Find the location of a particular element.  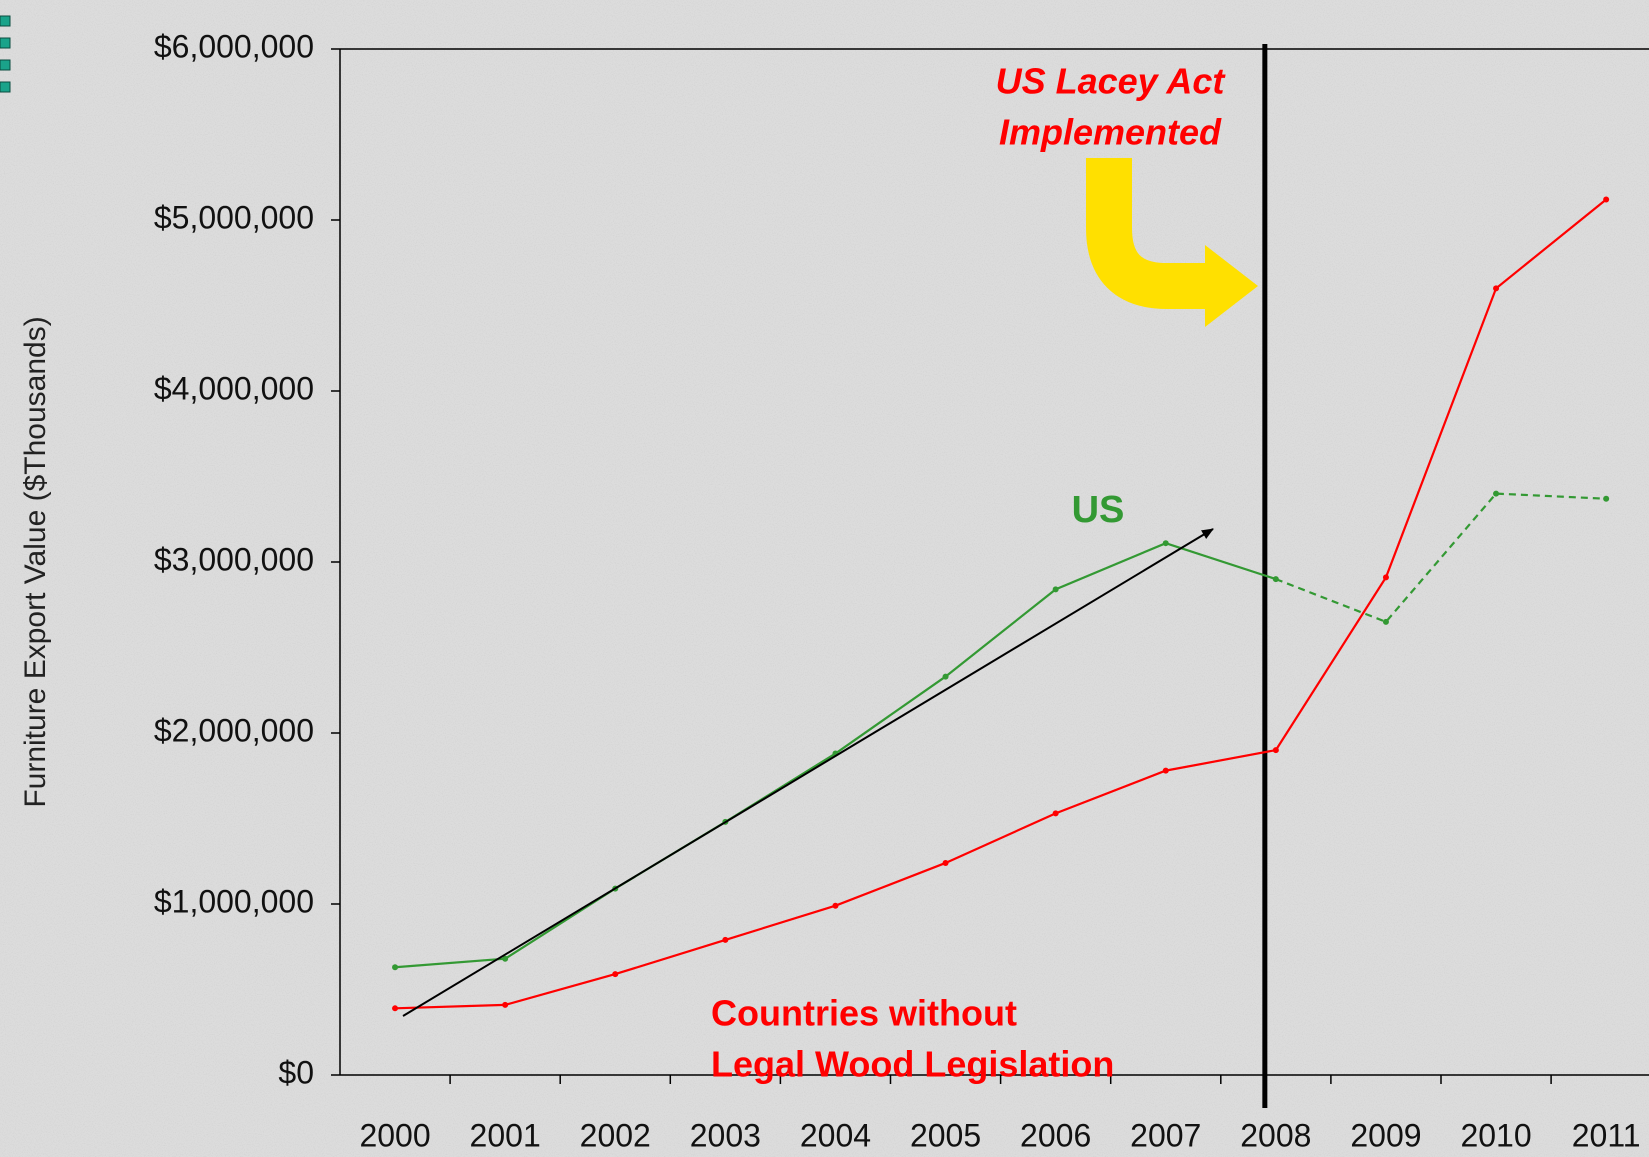

y-tick-label: $0 is located at coordinates (296, 1072).